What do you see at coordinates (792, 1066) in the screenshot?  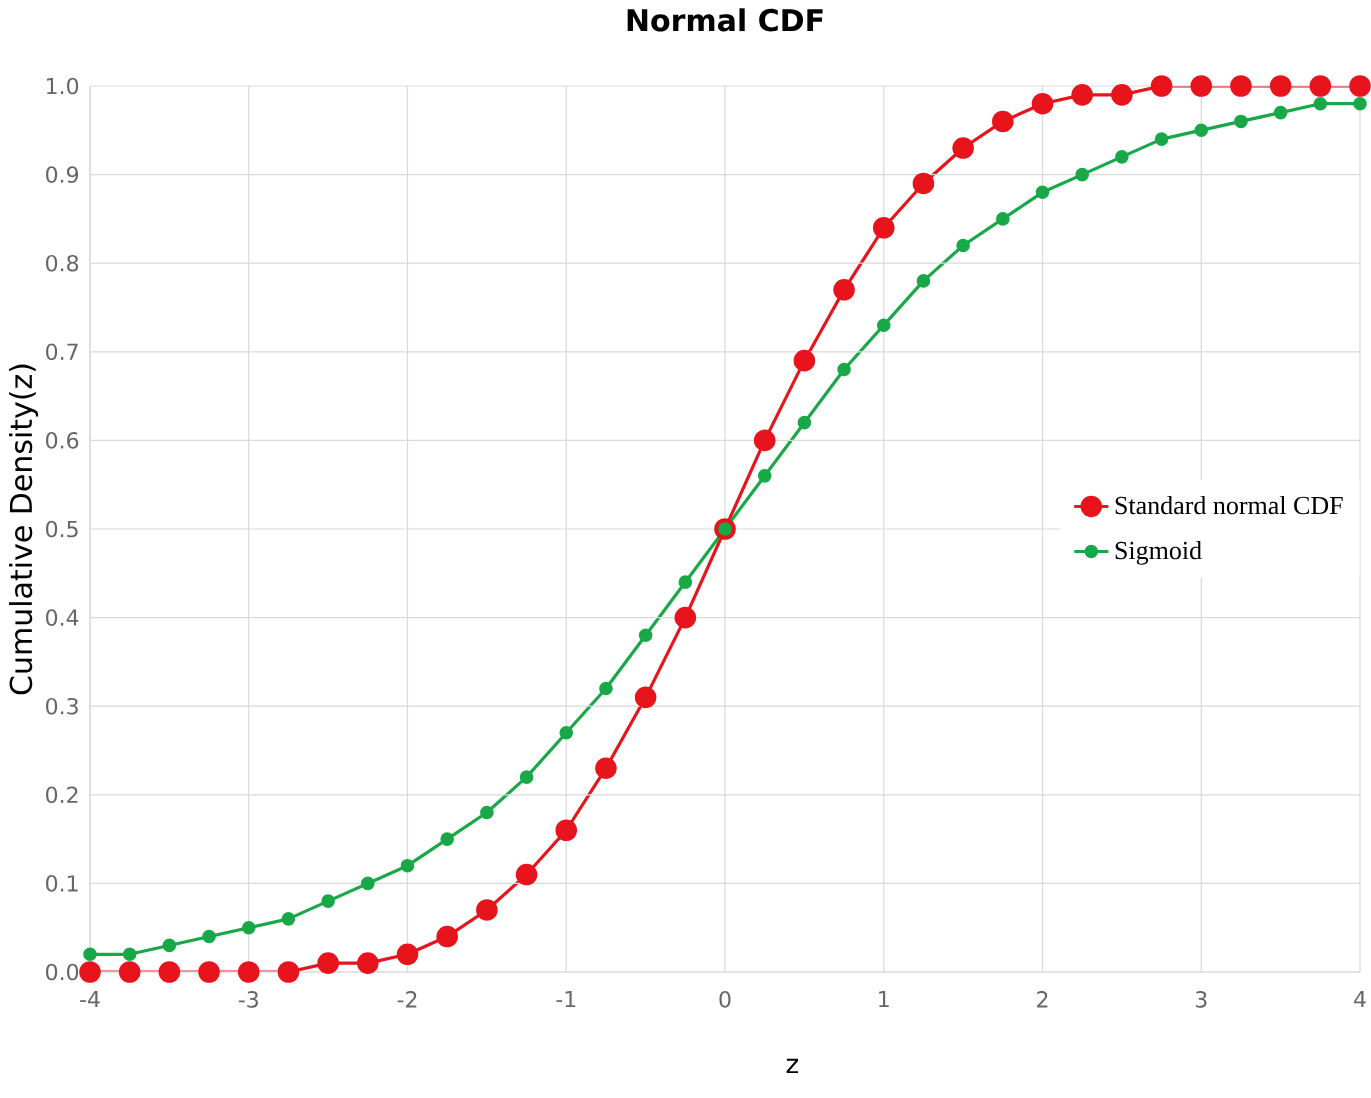 I see `x-axis-title: z` at bounding box center [792, 1066].